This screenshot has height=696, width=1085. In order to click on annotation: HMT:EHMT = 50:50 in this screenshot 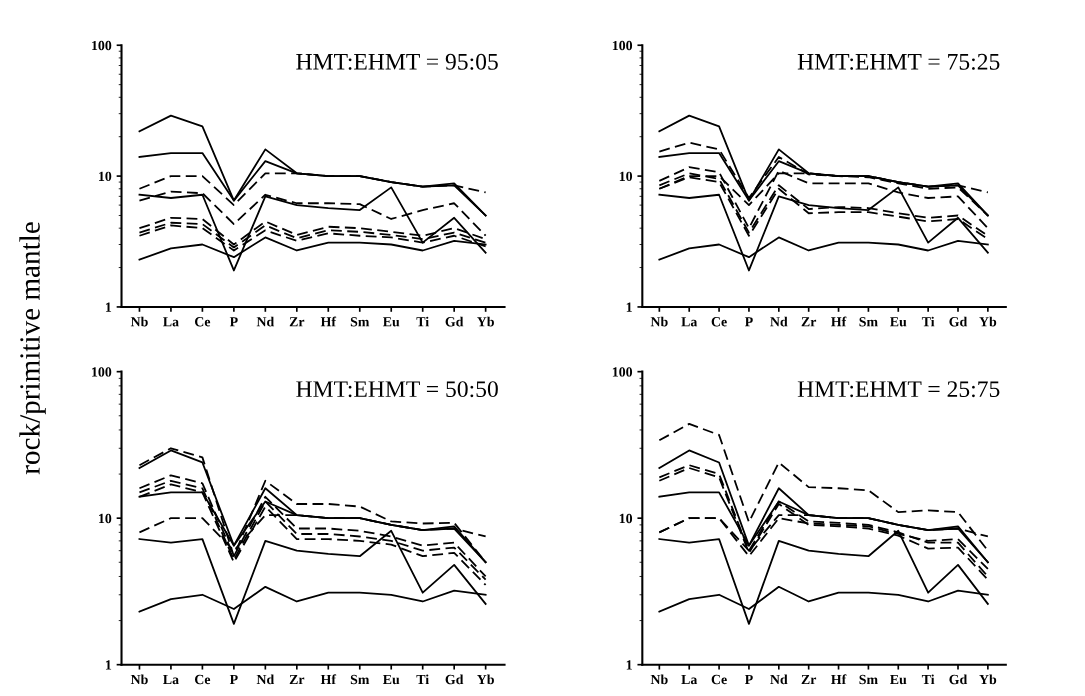, I will do `click(397, 389)`.